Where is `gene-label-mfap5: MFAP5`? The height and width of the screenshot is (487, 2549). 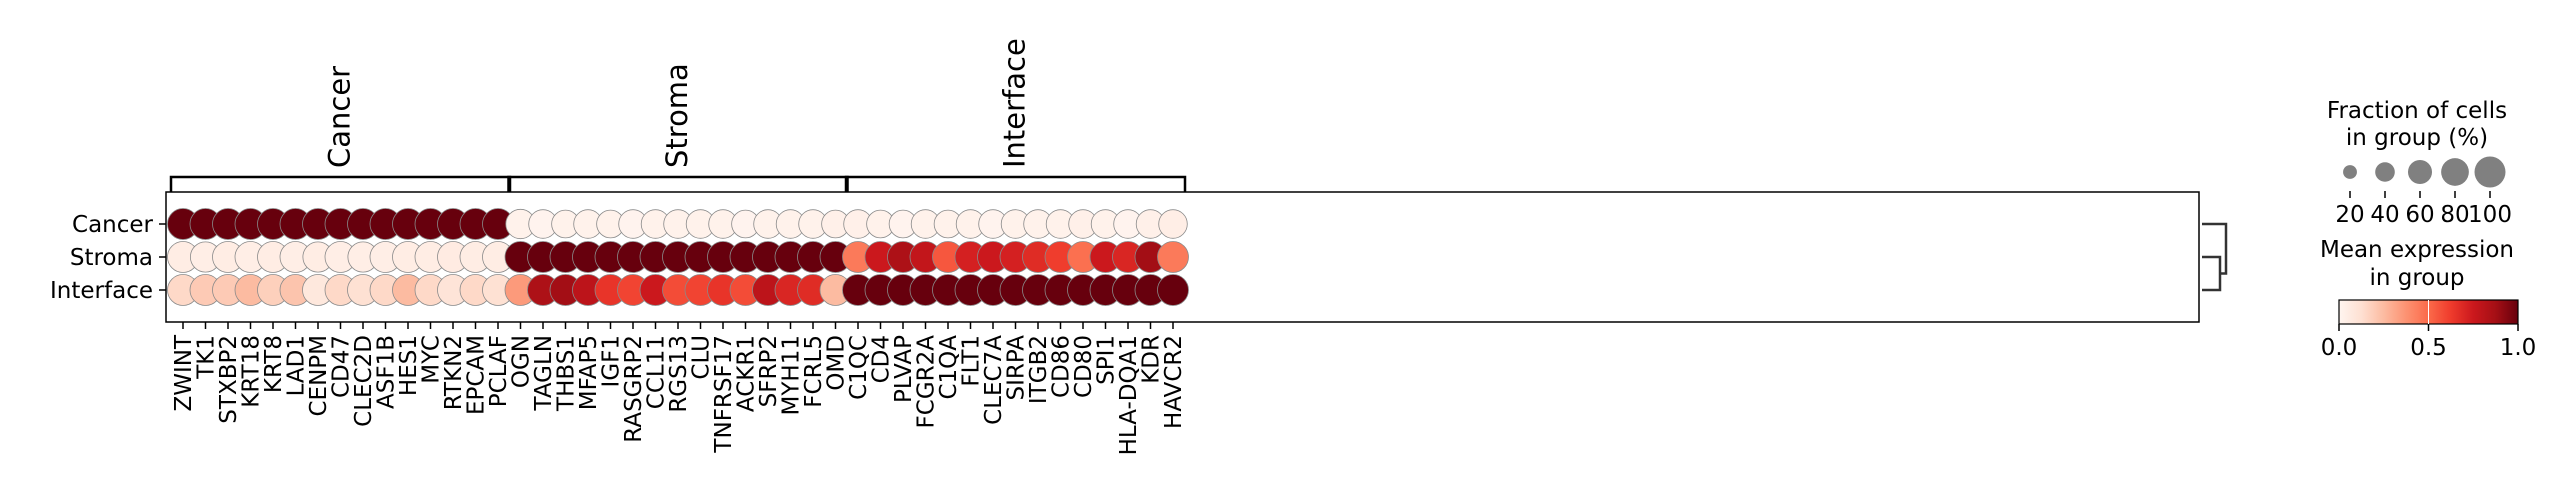
gene-label-mfap5: MFAP5 is located at coordinates (589, 372).